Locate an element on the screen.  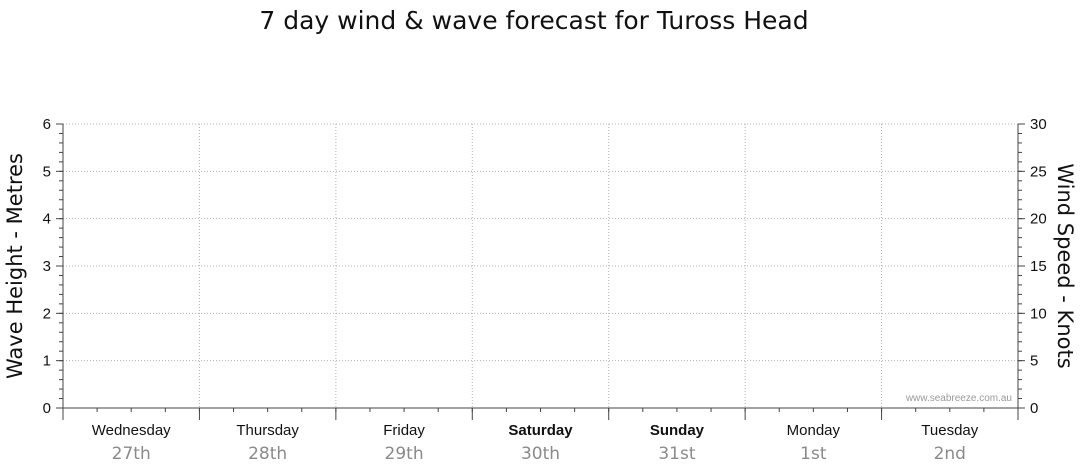
y-left-tick-label: 1 is located at coordinates (47, 361).